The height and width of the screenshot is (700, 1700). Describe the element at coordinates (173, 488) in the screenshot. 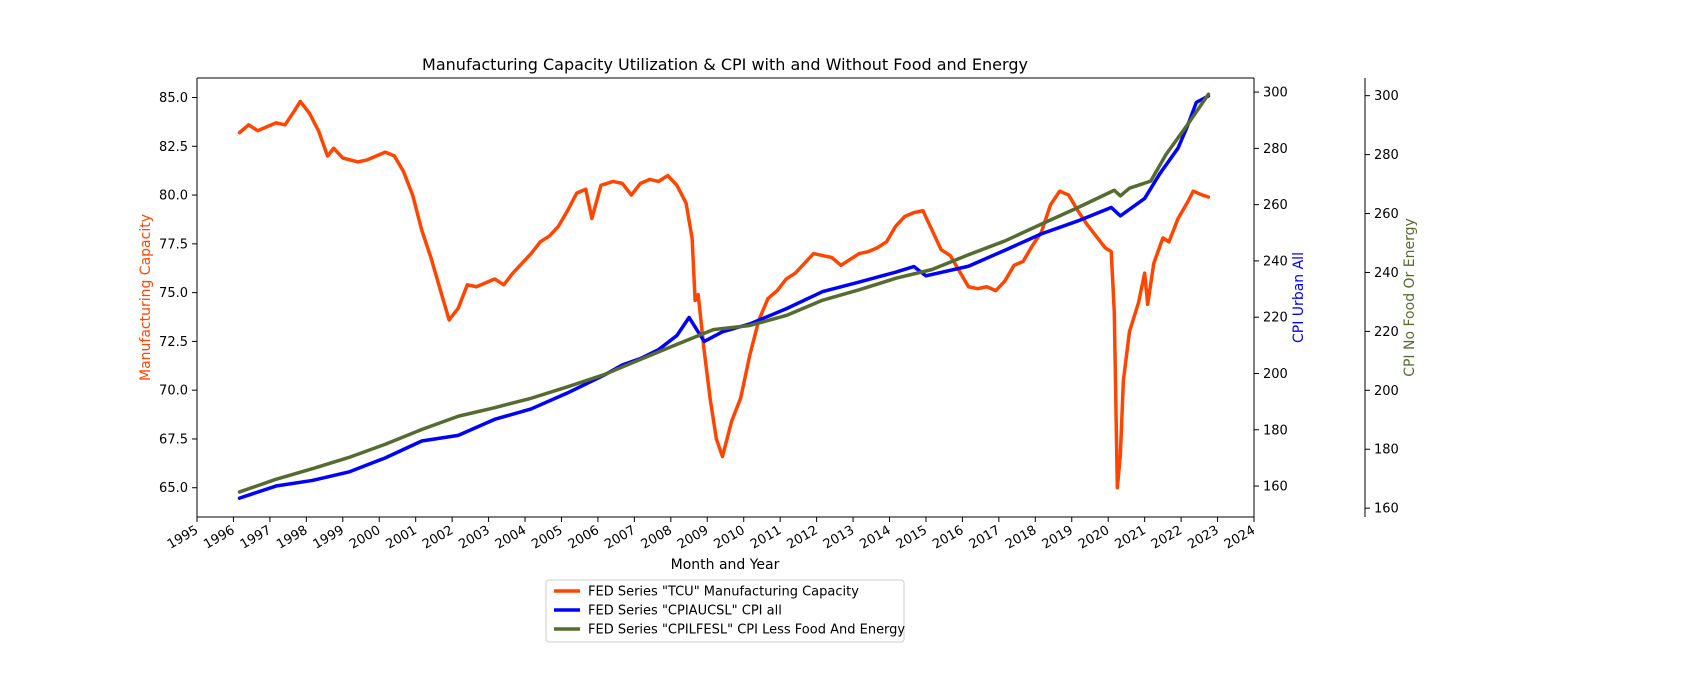

I see `left-y-tick-label: 65.0` at that location.